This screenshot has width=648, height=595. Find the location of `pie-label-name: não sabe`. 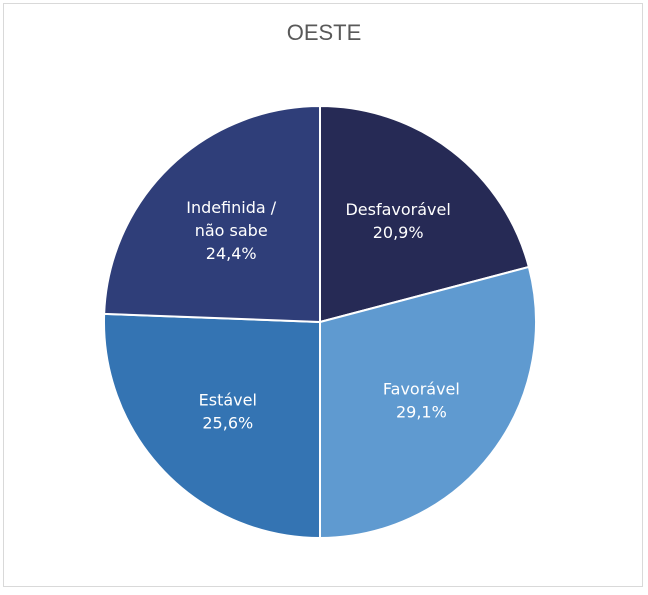

pie-label-name: não sabe is located at coordinates (231, 230).